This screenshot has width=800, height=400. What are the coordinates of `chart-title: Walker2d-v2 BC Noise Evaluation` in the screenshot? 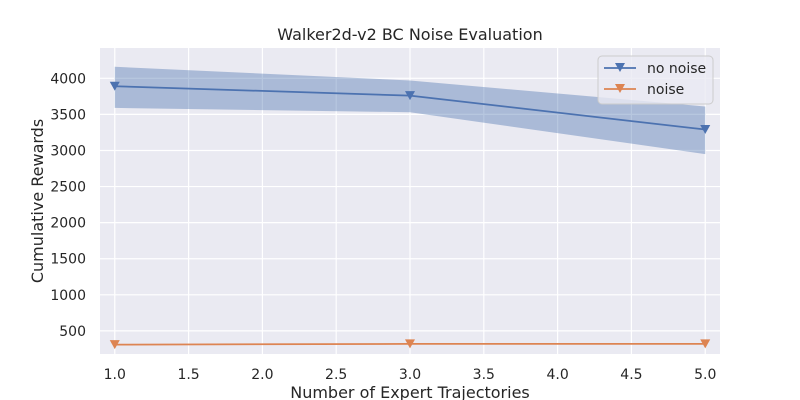 It's located at (409, 34).